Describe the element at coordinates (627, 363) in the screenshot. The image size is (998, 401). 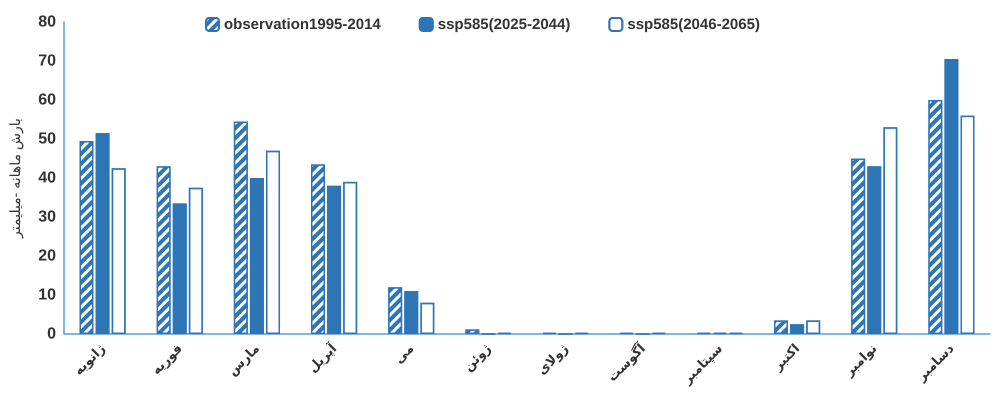
I see `x-tick-label: آگوست` at that location.